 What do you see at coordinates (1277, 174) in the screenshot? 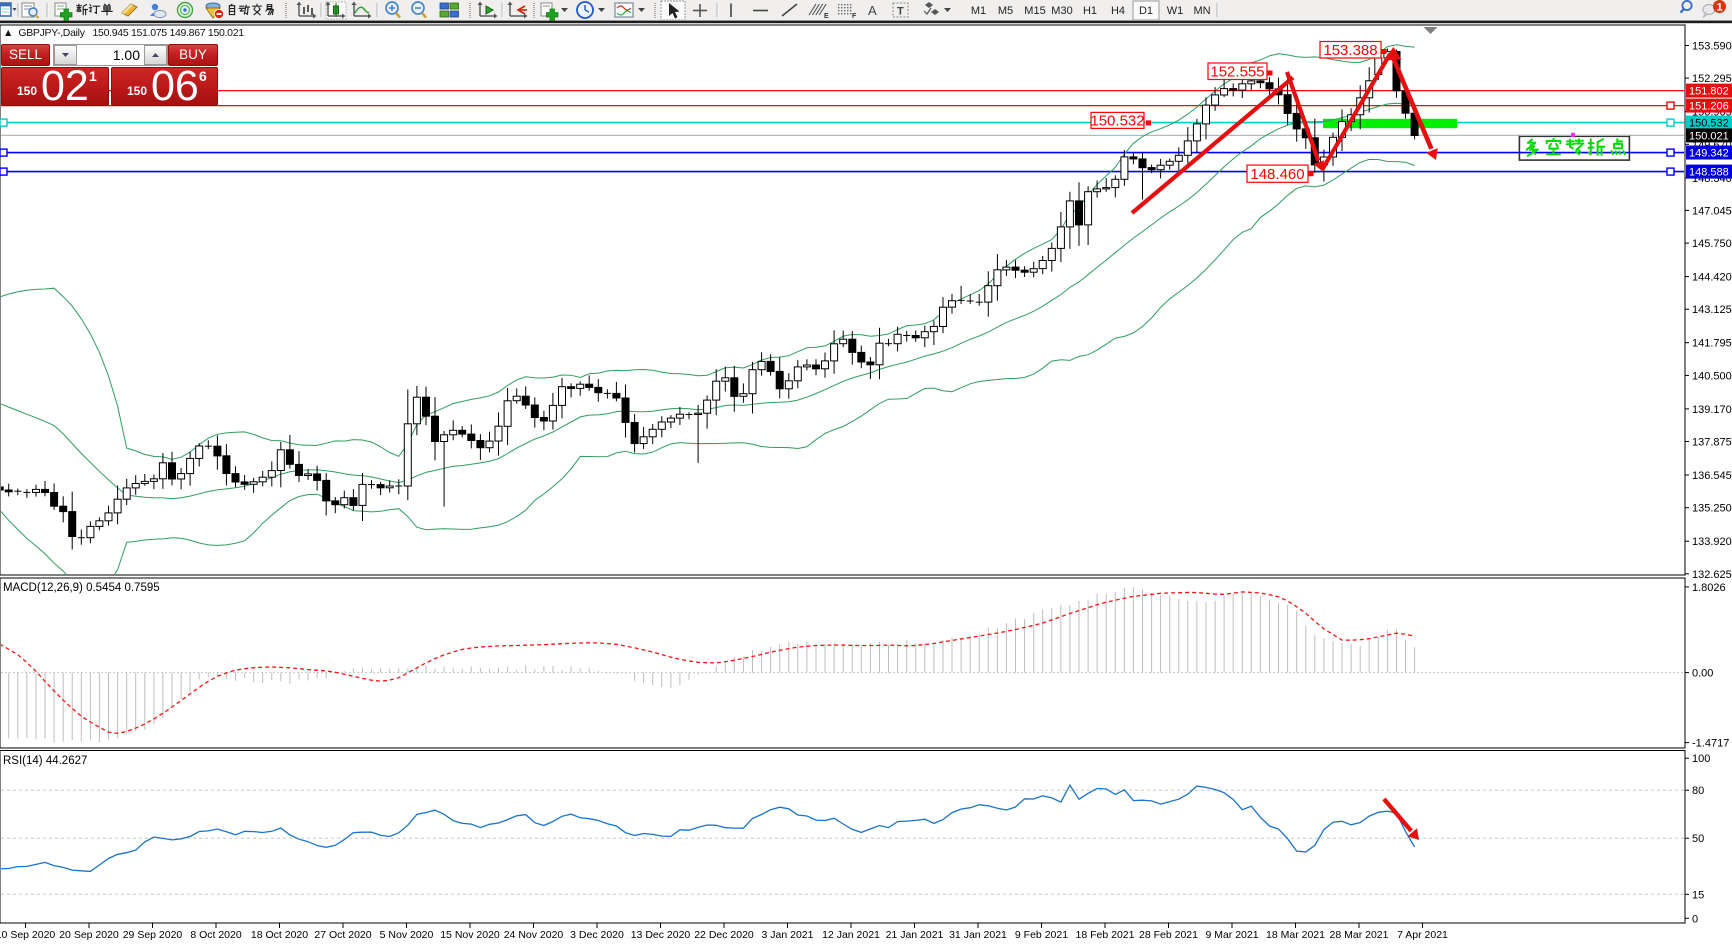
I see `svg-text: 148.460` at bounding box center [1277, 174].